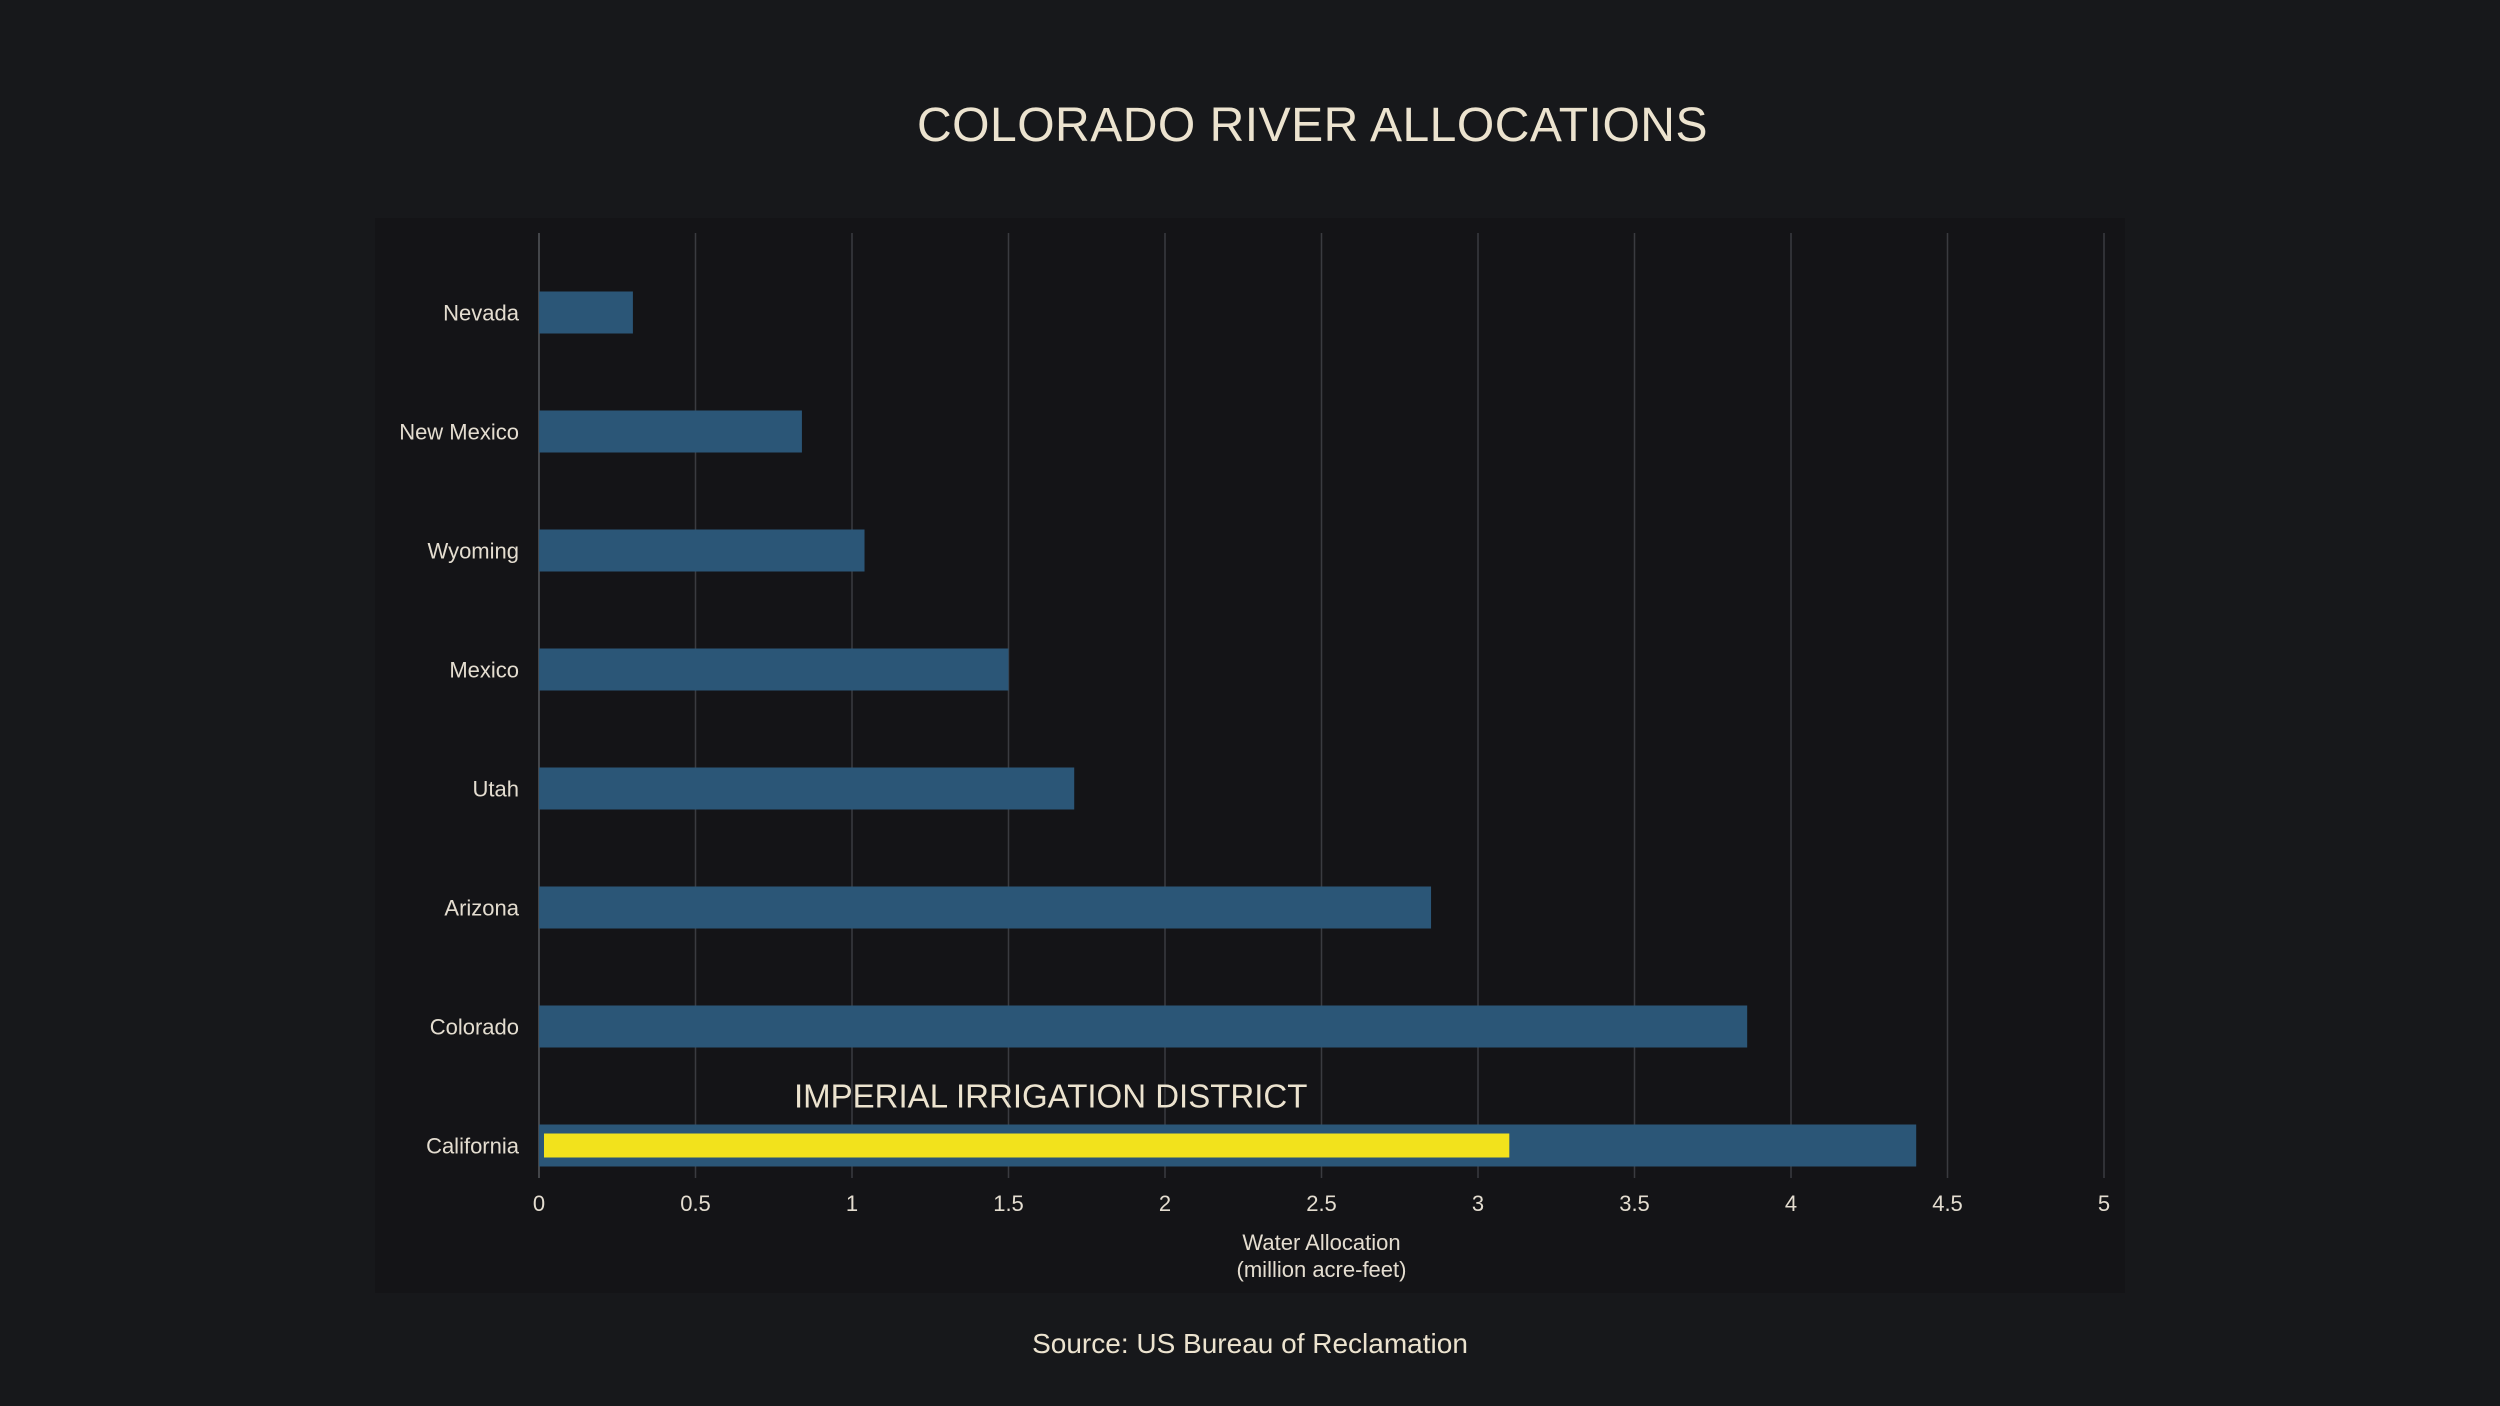 The image size is (2500, 1406). What do you see at coordinates (695, 1203) in the screenshot?
I see `x-tick-label: 0.5` at bounding box center [695, 1203].